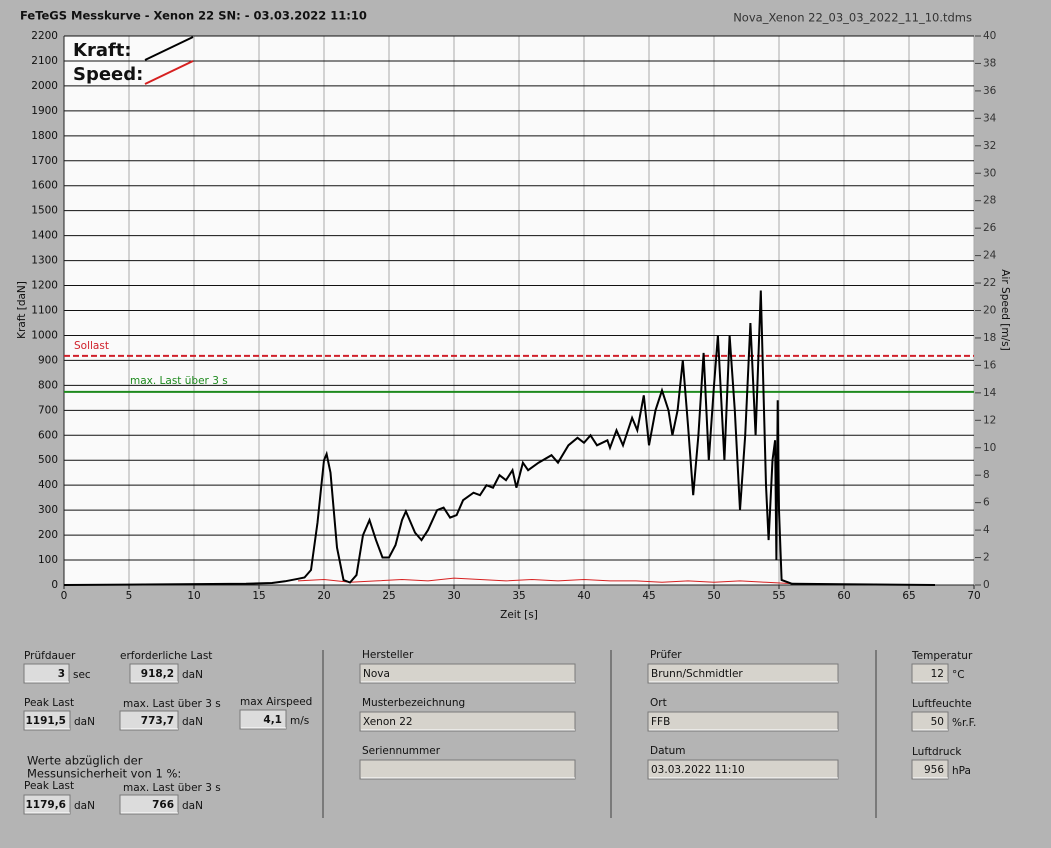  I want to click on y-tick-label: 2100, so click(44, 61).